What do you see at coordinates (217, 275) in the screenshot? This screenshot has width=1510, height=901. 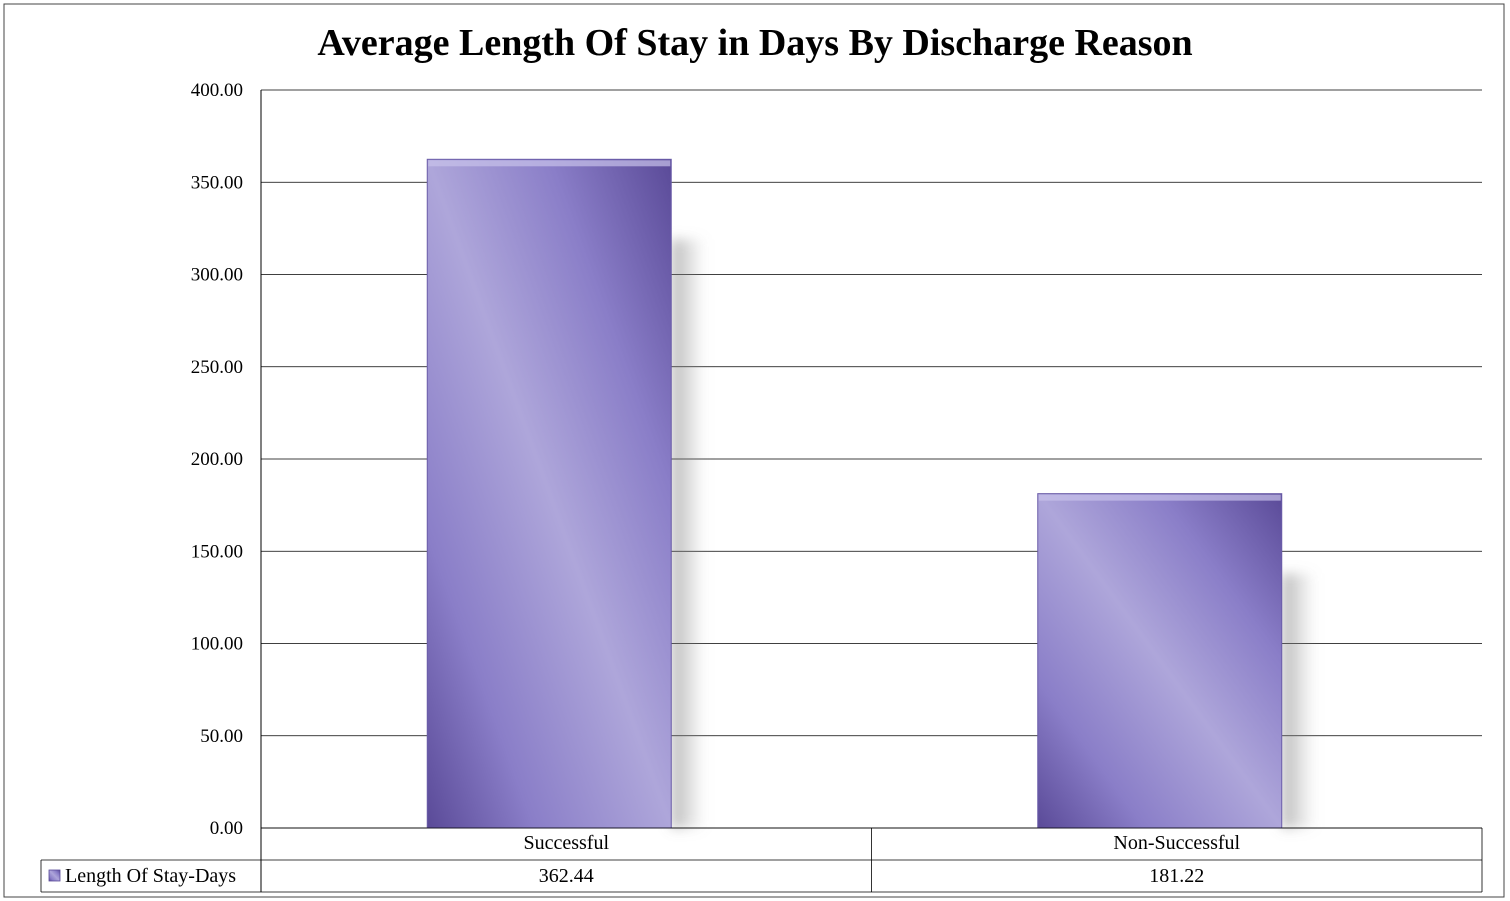 I see `y-tick-label: 300.00` at bounding box center [217, 275].